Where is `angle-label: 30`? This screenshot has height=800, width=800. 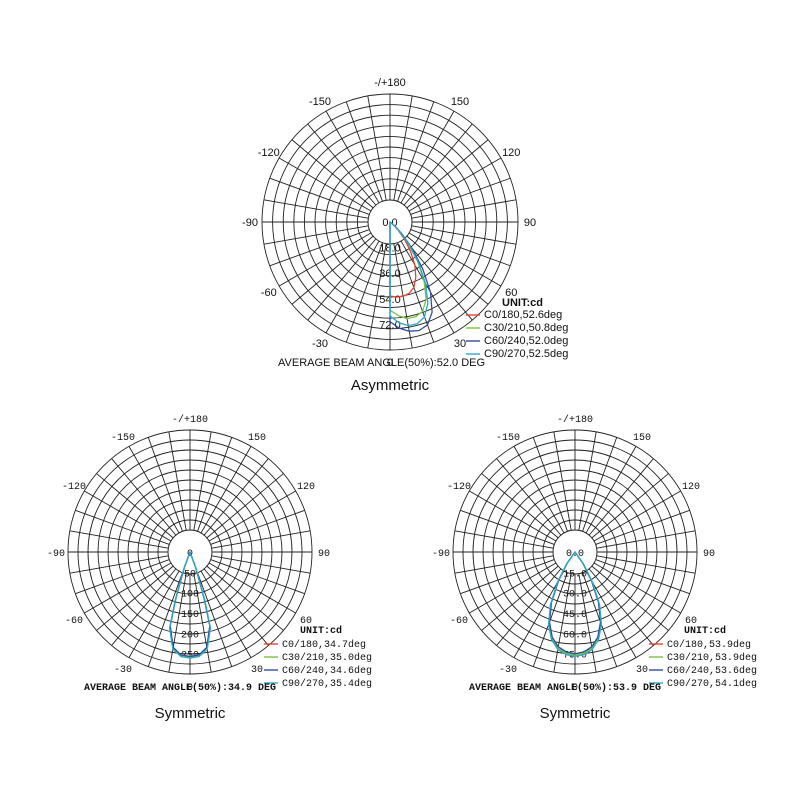
angle-label: 30 is located at coordinates (460, 344).